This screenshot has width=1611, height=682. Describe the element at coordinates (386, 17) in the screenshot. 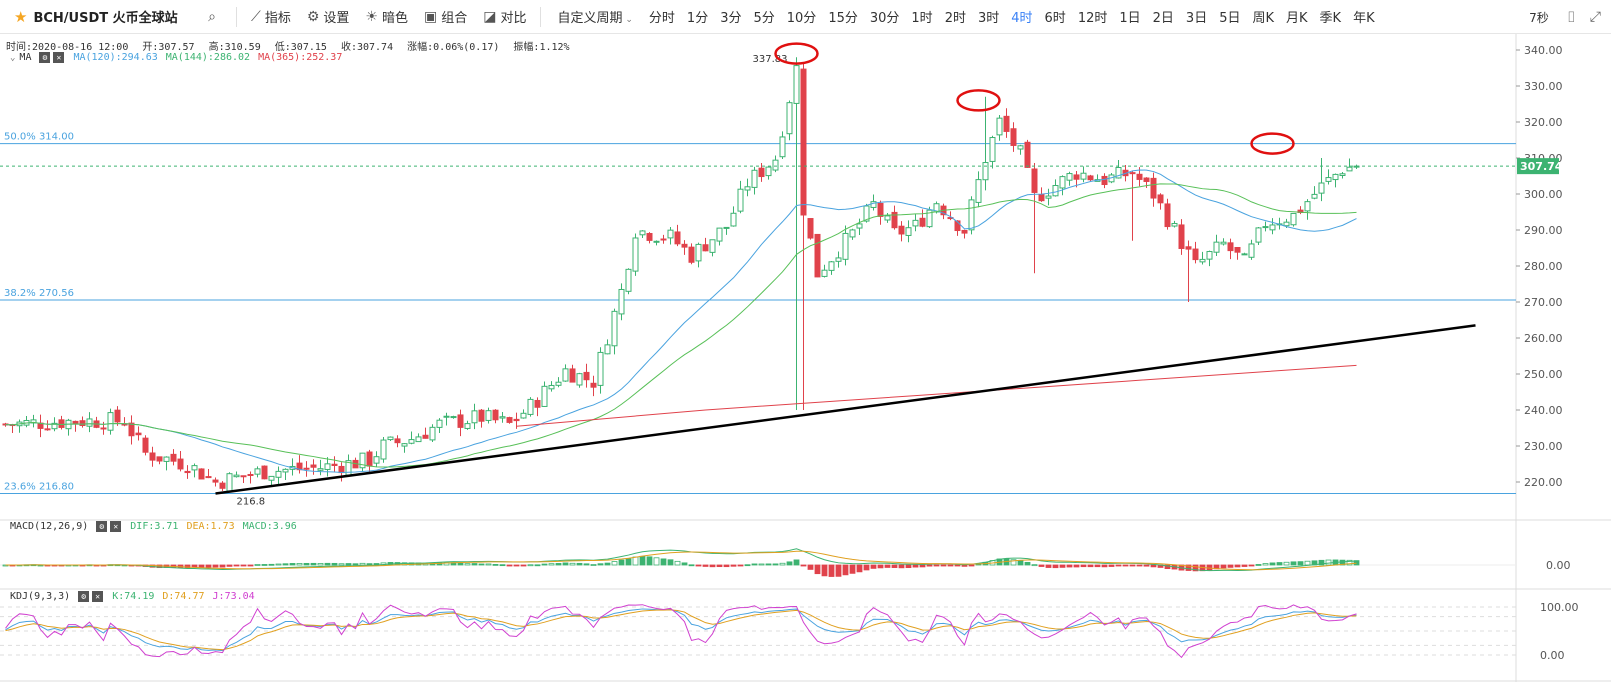

I see `theme-button: ☀ 暗色` at that location.